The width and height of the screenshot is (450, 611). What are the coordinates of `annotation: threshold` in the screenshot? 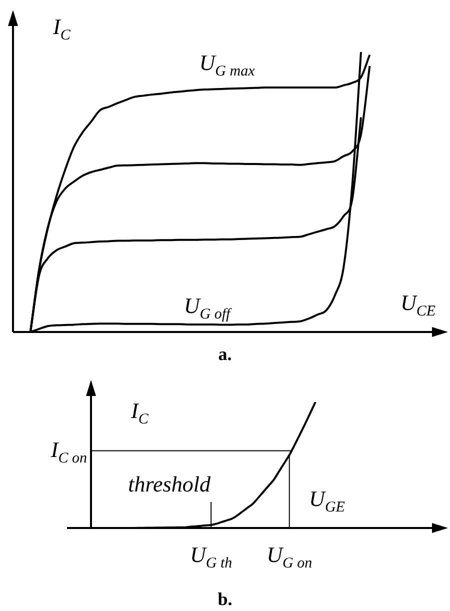 It's located at (170, 483).